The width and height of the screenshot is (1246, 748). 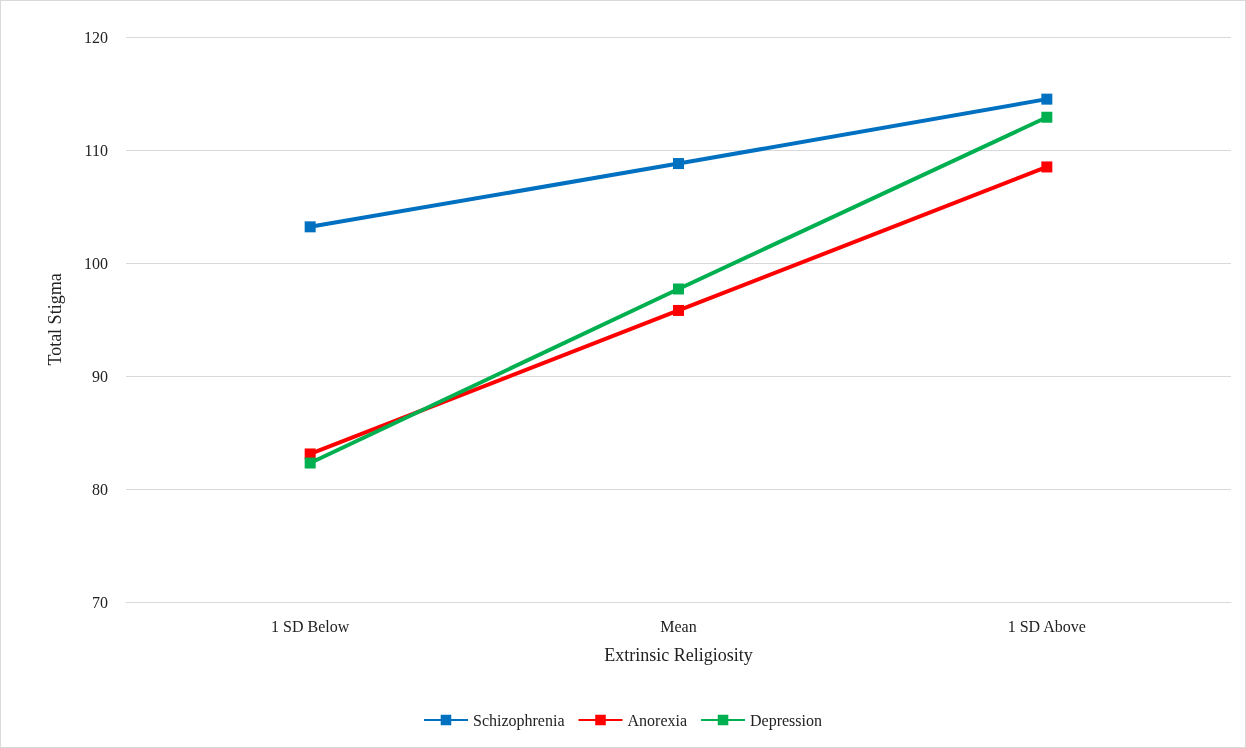 What do you see at coordinates (96, 263) in the screenshot?
I see `y-tick-label: 100` at bounding box center [96, 263].